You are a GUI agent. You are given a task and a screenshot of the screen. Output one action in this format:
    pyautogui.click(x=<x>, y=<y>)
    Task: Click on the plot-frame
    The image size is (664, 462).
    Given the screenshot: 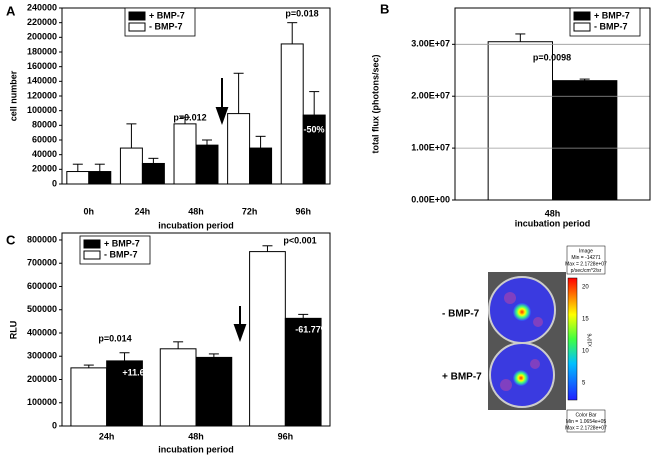 What is the action you would take?
    pyautogui.click(x=552, y=104)
    